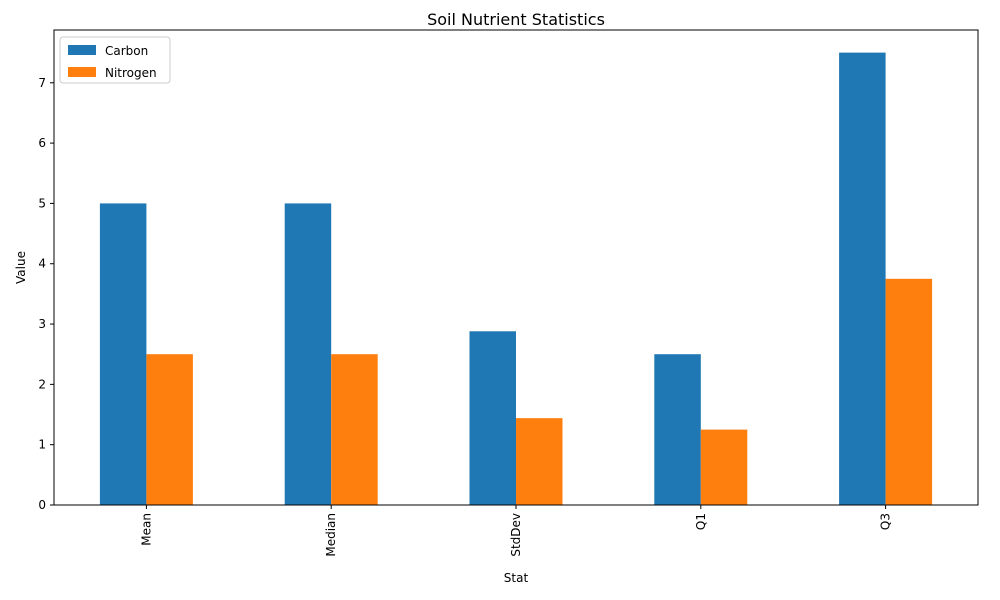 This screenshot has height=600, width=1000. Describe the element at coordinates (115, 60) in the screenshot. I see `legend: Carbon Nitrogen` at that location.